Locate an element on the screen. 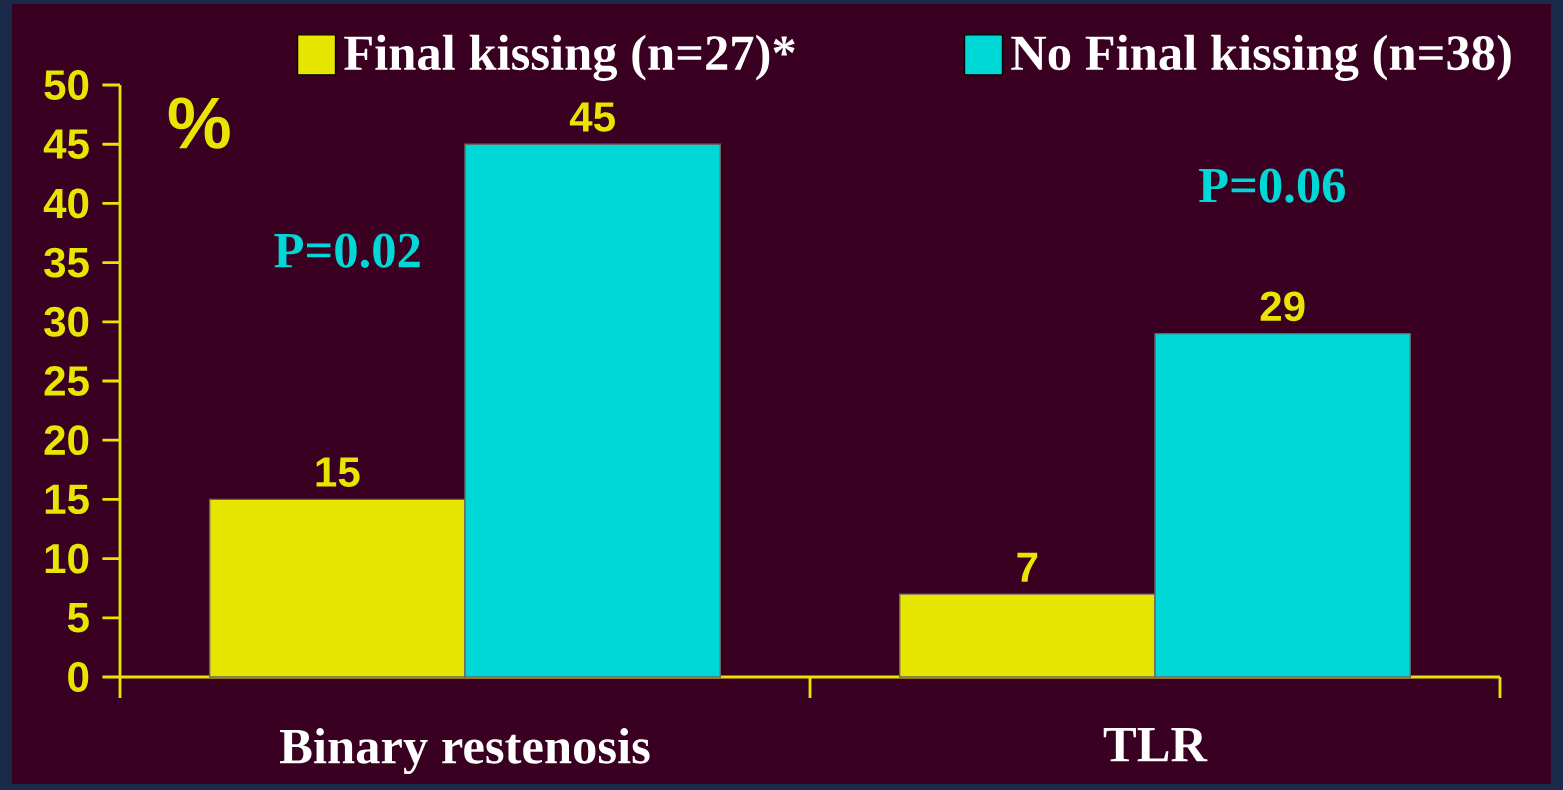 This screenshot has height=790, width=1563. y-tick-label: 40 is located at coordinates (66, 203).